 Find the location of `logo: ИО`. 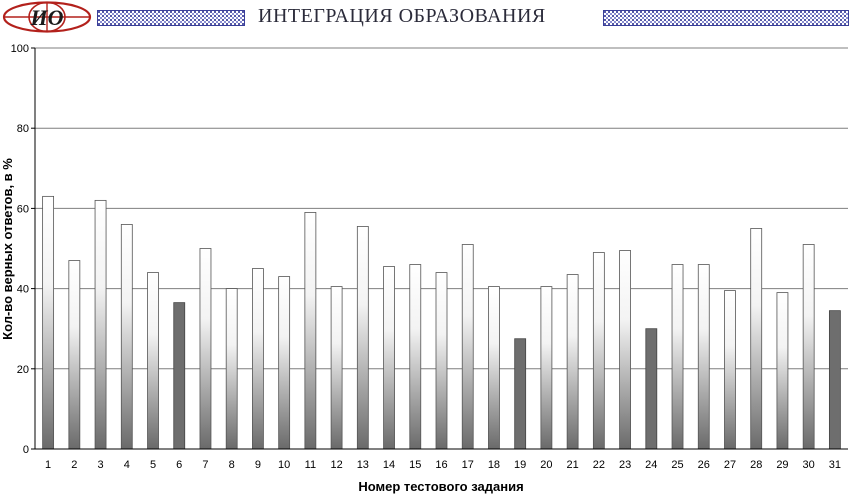

logo: ИО is located at coordinates (47, 17).